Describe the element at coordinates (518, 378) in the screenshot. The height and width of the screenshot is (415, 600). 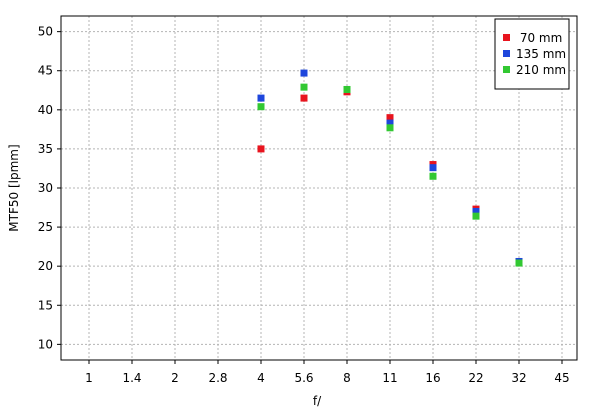
I see `x-tick-label: 32` at that location.